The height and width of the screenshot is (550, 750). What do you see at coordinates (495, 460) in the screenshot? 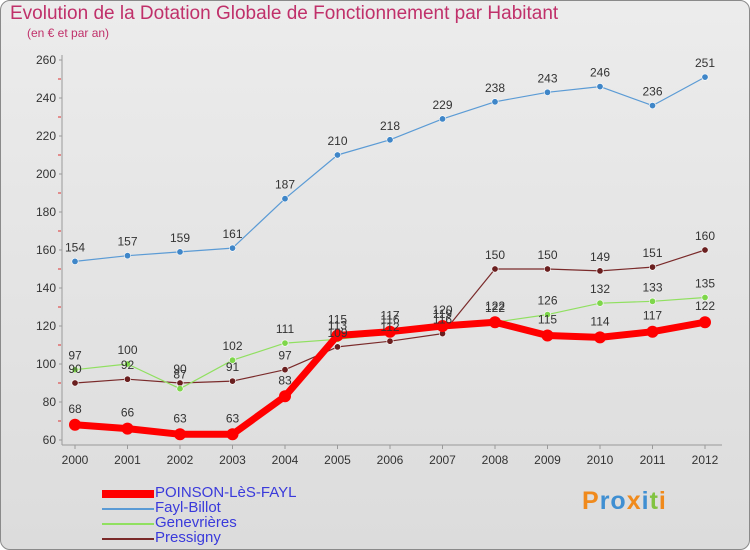
I see `x-tick-label: 2008` at bounding box center [495, 460].